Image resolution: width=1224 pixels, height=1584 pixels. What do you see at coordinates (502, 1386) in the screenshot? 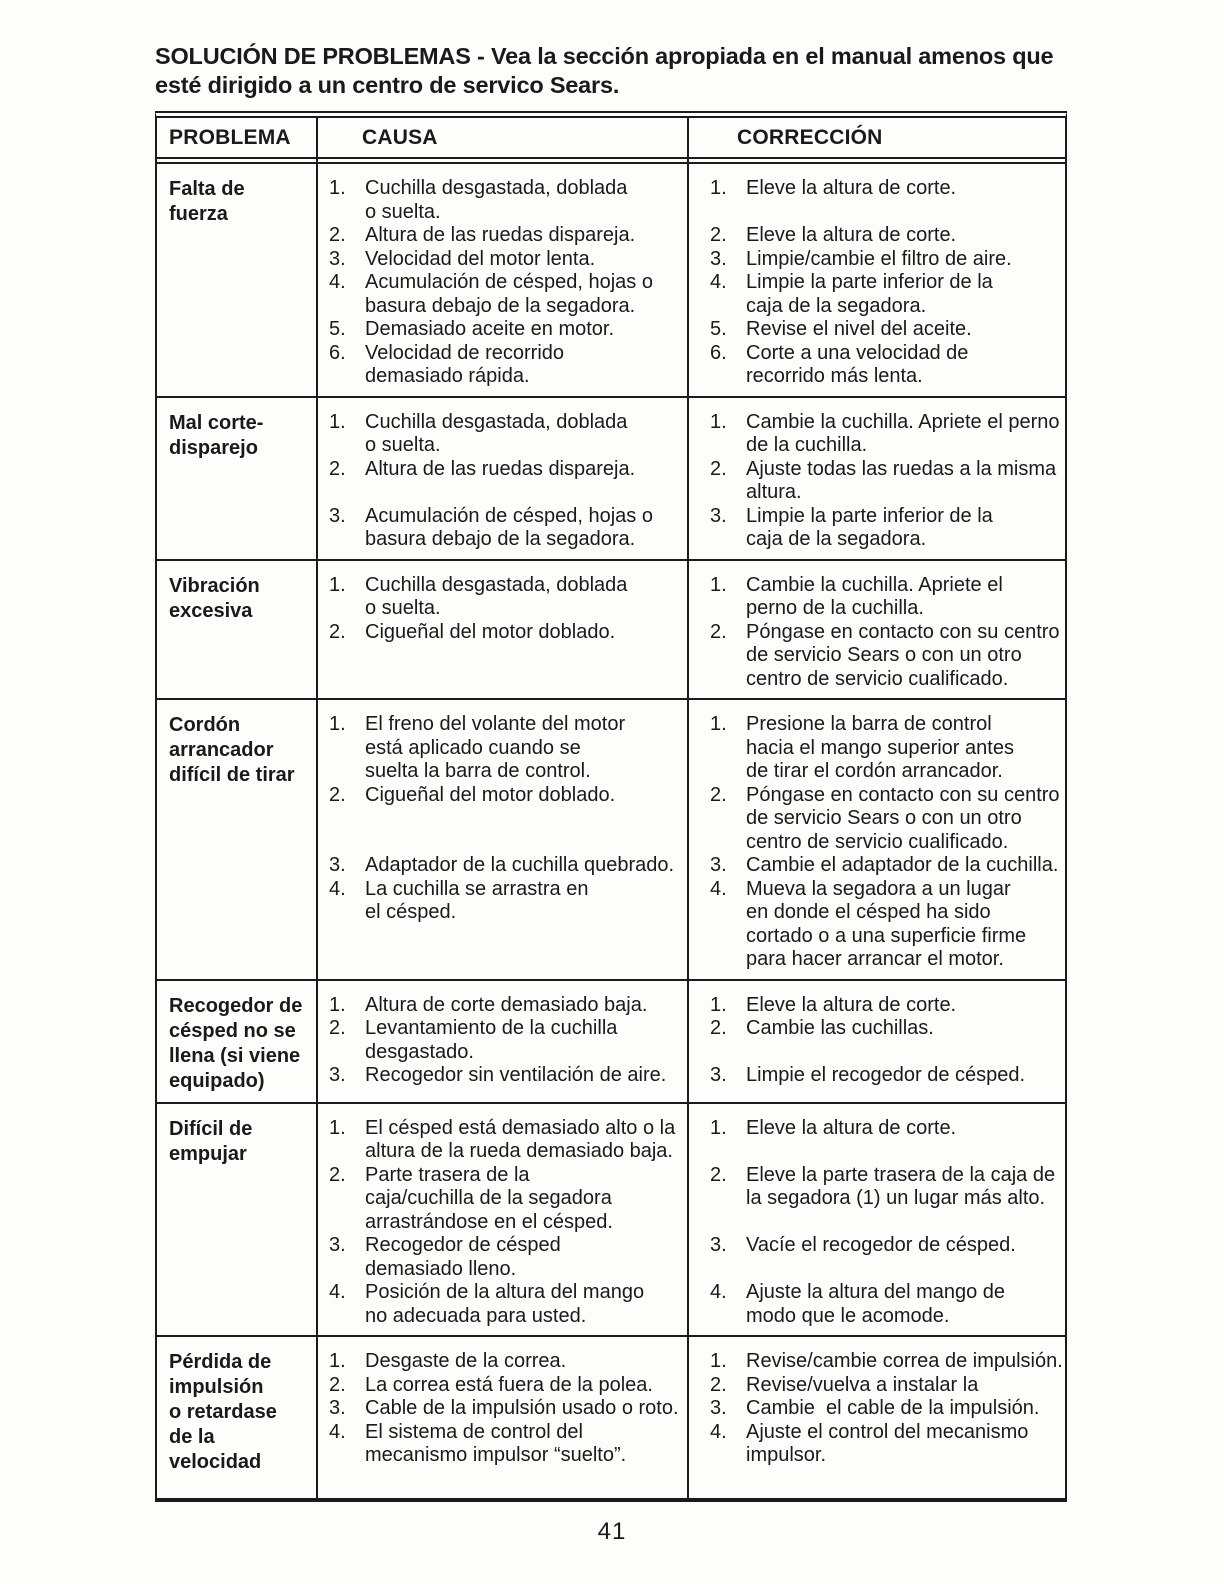
I see `cause-item: 2. La correa está fuera de la polea.` at bounding box center [502, 1386].